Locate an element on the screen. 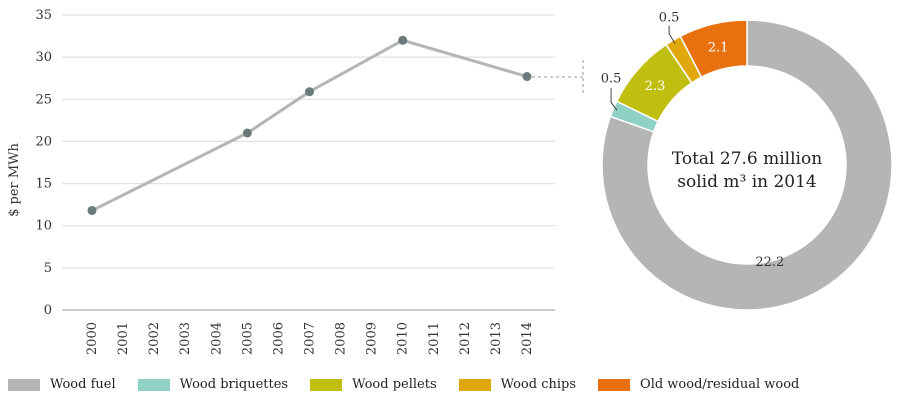 Image resolution: width=915 pixels, height=406 pixels. x-tick-label: 2000 is located at coordinates (92, 338).